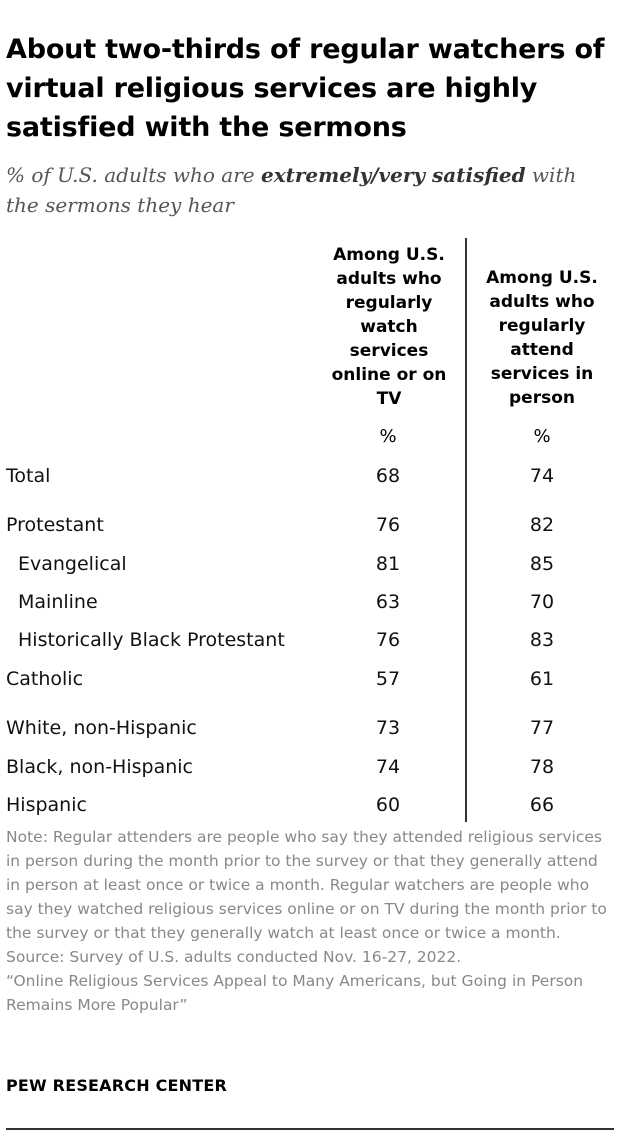 Image resolution: width=620 pixels, height=1140 pixels. I want to click on value-online: 60, so click(388, 805).